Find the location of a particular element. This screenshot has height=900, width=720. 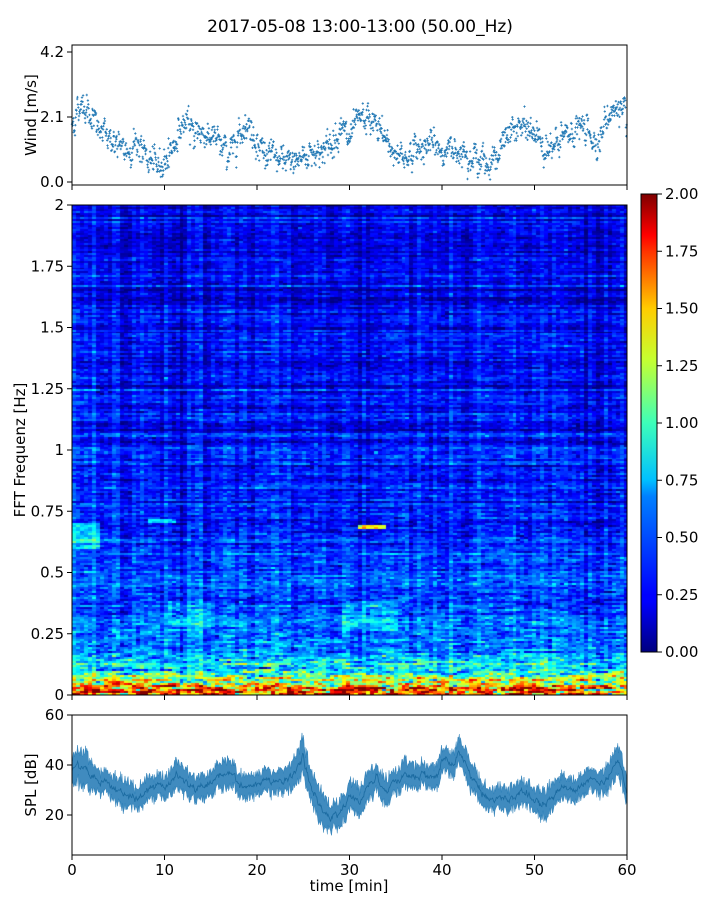

spl-y-tick-label: 60 is located at coordinates (54, 715).